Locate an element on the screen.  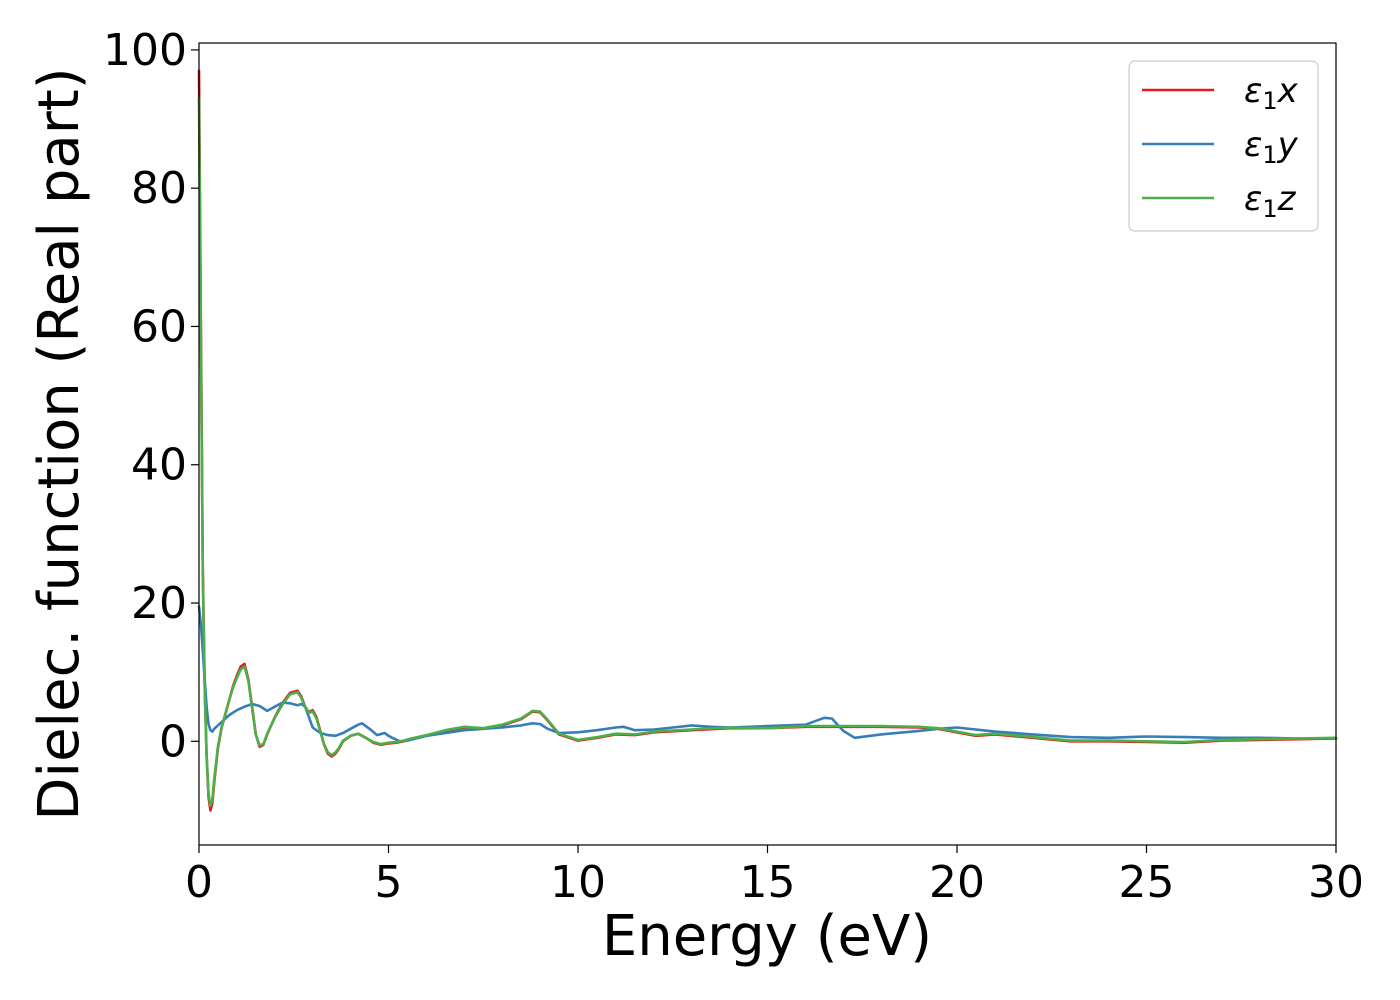
y-tick-label: 20 is located at coordinates (159, 603).